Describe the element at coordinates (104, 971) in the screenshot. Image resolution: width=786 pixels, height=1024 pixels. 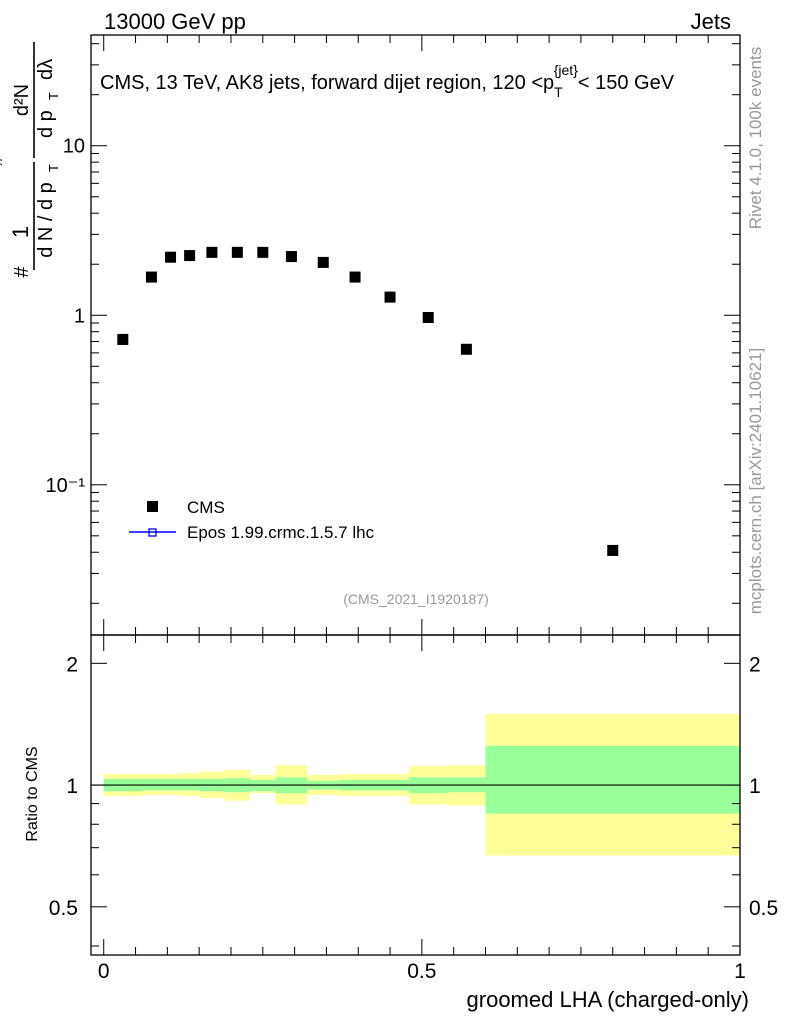
I see `x-tick-label: 0` at that location.